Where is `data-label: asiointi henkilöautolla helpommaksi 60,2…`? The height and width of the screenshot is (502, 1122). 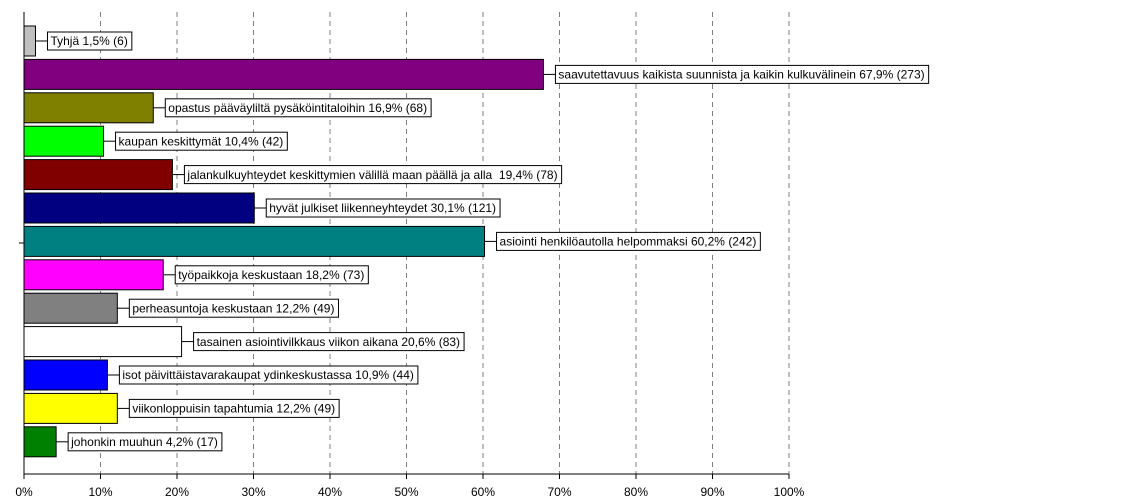
data-label: asiointi henkilöautolla helpommaksi 60,2… is located at coordinates (628, 242).